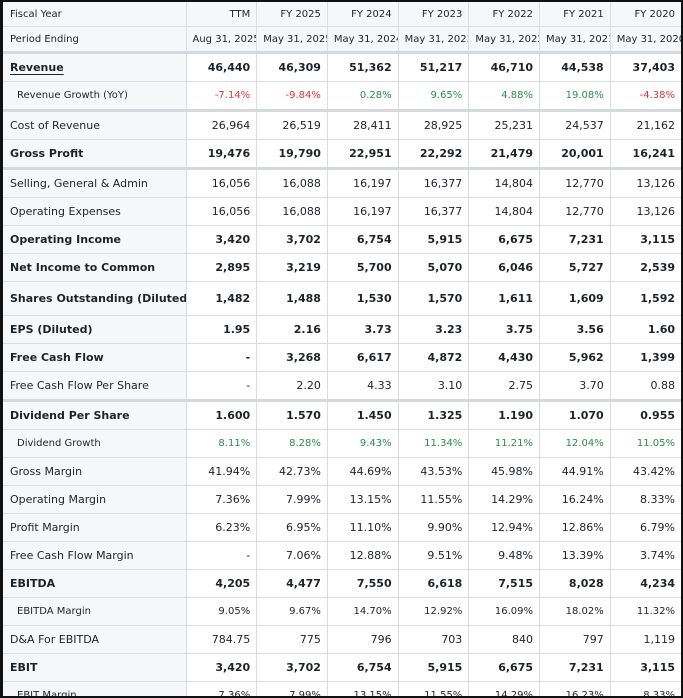 The width and height of the screenshot is (683, 698). I want to click on value-cell: 21,162, so click(645, 125).